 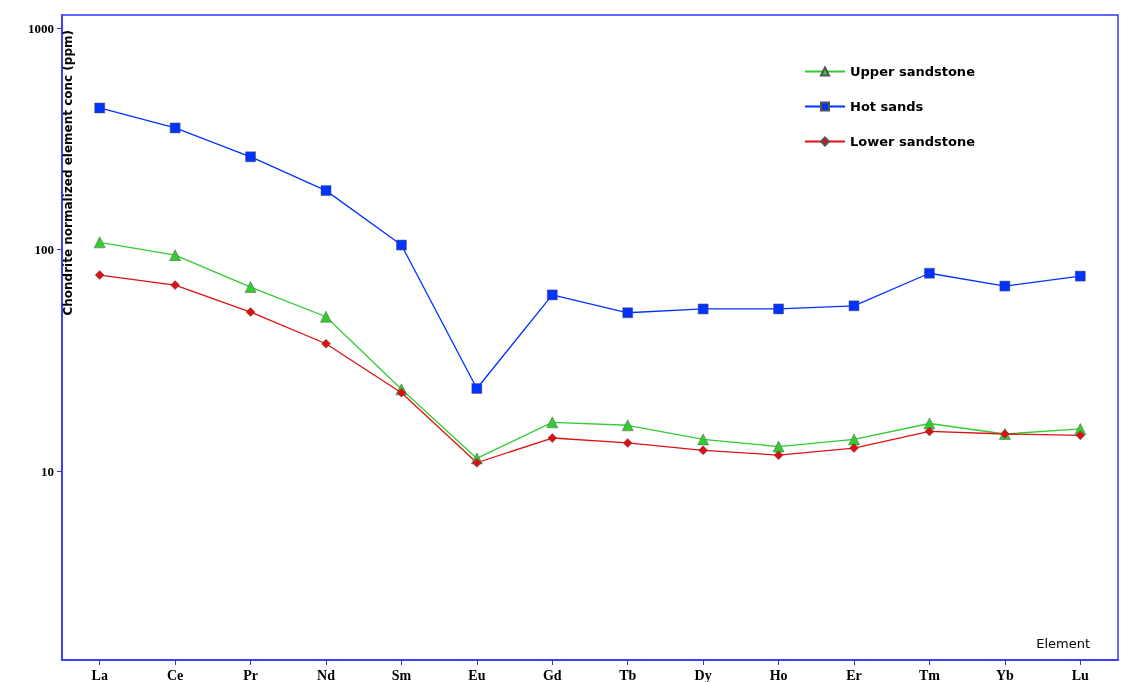 What do you see at coordinates (887, 106) in the screenshot?
I see `legend-label: Hot sands` at bounding box center [887, 106].